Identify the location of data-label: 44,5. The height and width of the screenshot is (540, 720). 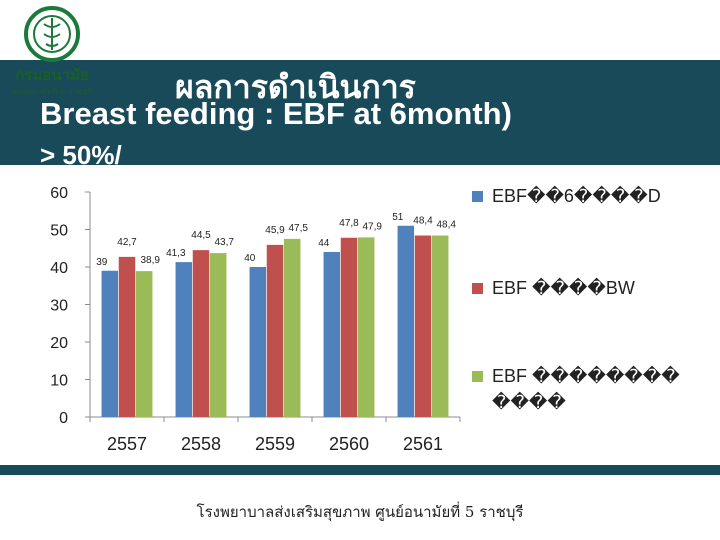
(201, 235).